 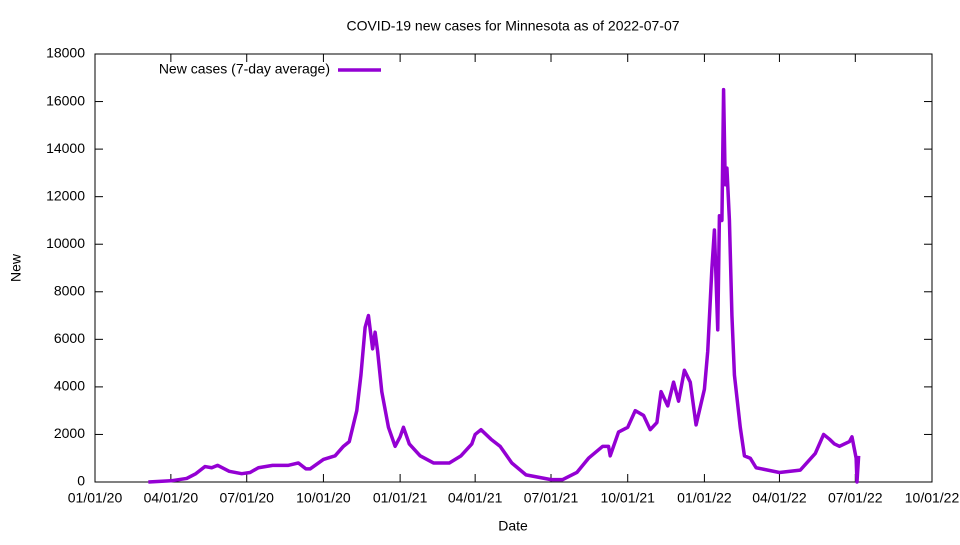 What do you see at coordinates (551, 498) in the screenshot?
I see `x-tick-label: 07/01/21` at bounding box center [551, 498].